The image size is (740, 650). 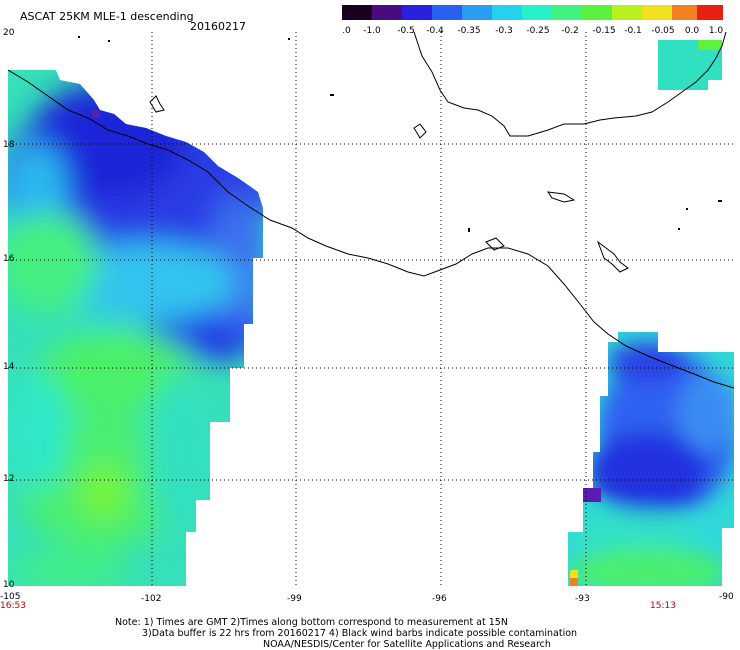 I want to click on colorbar-label: -1.0, so click(x=372, y=30).